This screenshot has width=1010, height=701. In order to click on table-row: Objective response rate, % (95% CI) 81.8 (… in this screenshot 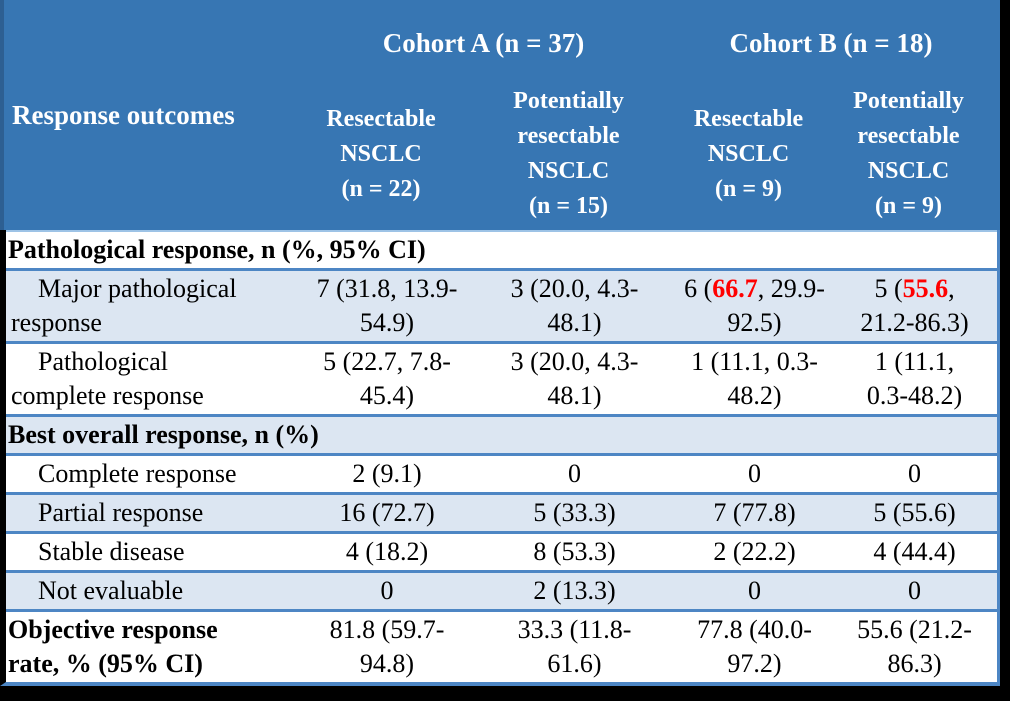, I will do `click(502, 646)`.